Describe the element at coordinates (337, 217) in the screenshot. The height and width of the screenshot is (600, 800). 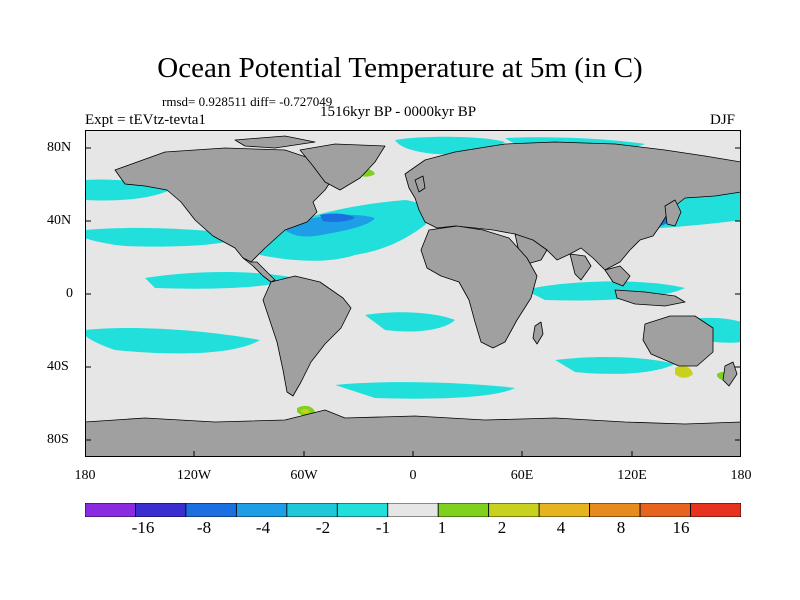
I see `gulf-stream-core` at that location.